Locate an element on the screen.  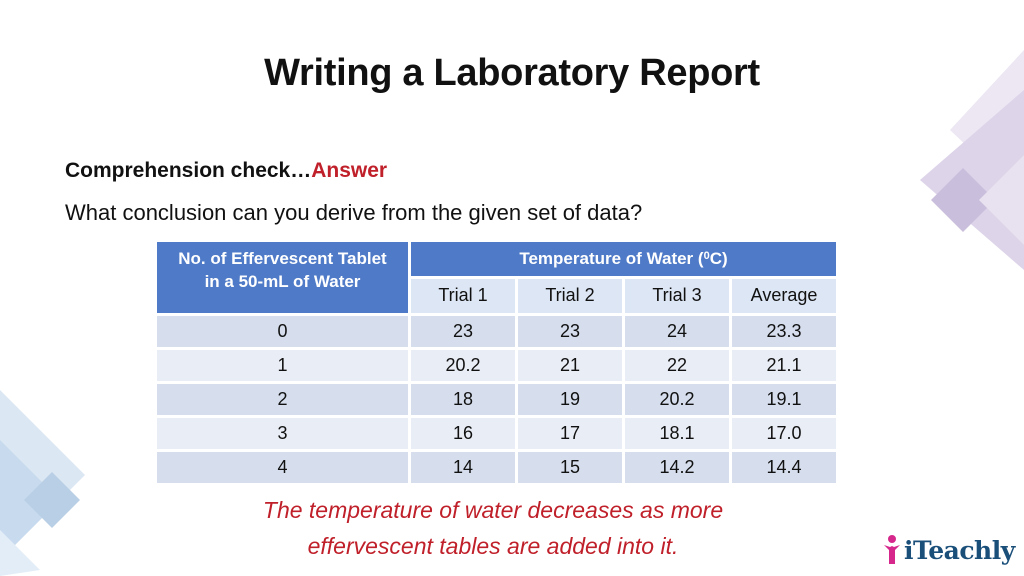
table-cell: 17.0 is located at coordinates (784, 434).